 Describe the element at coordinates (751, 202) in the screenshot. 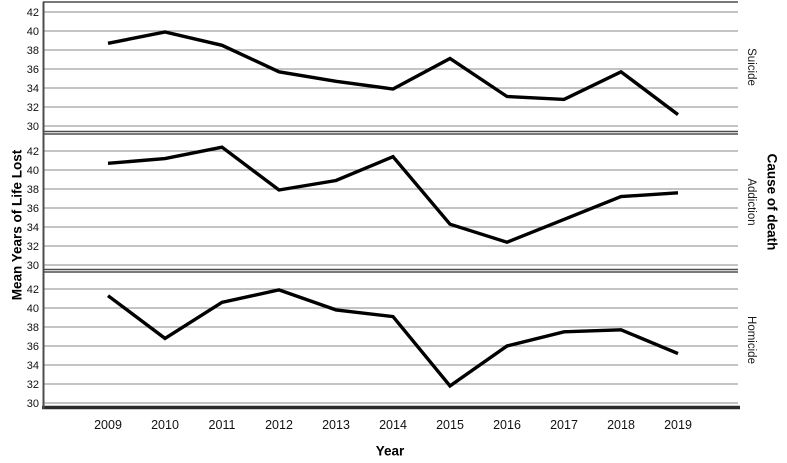

I see `panel-label-addiction: Addiction` at that location.